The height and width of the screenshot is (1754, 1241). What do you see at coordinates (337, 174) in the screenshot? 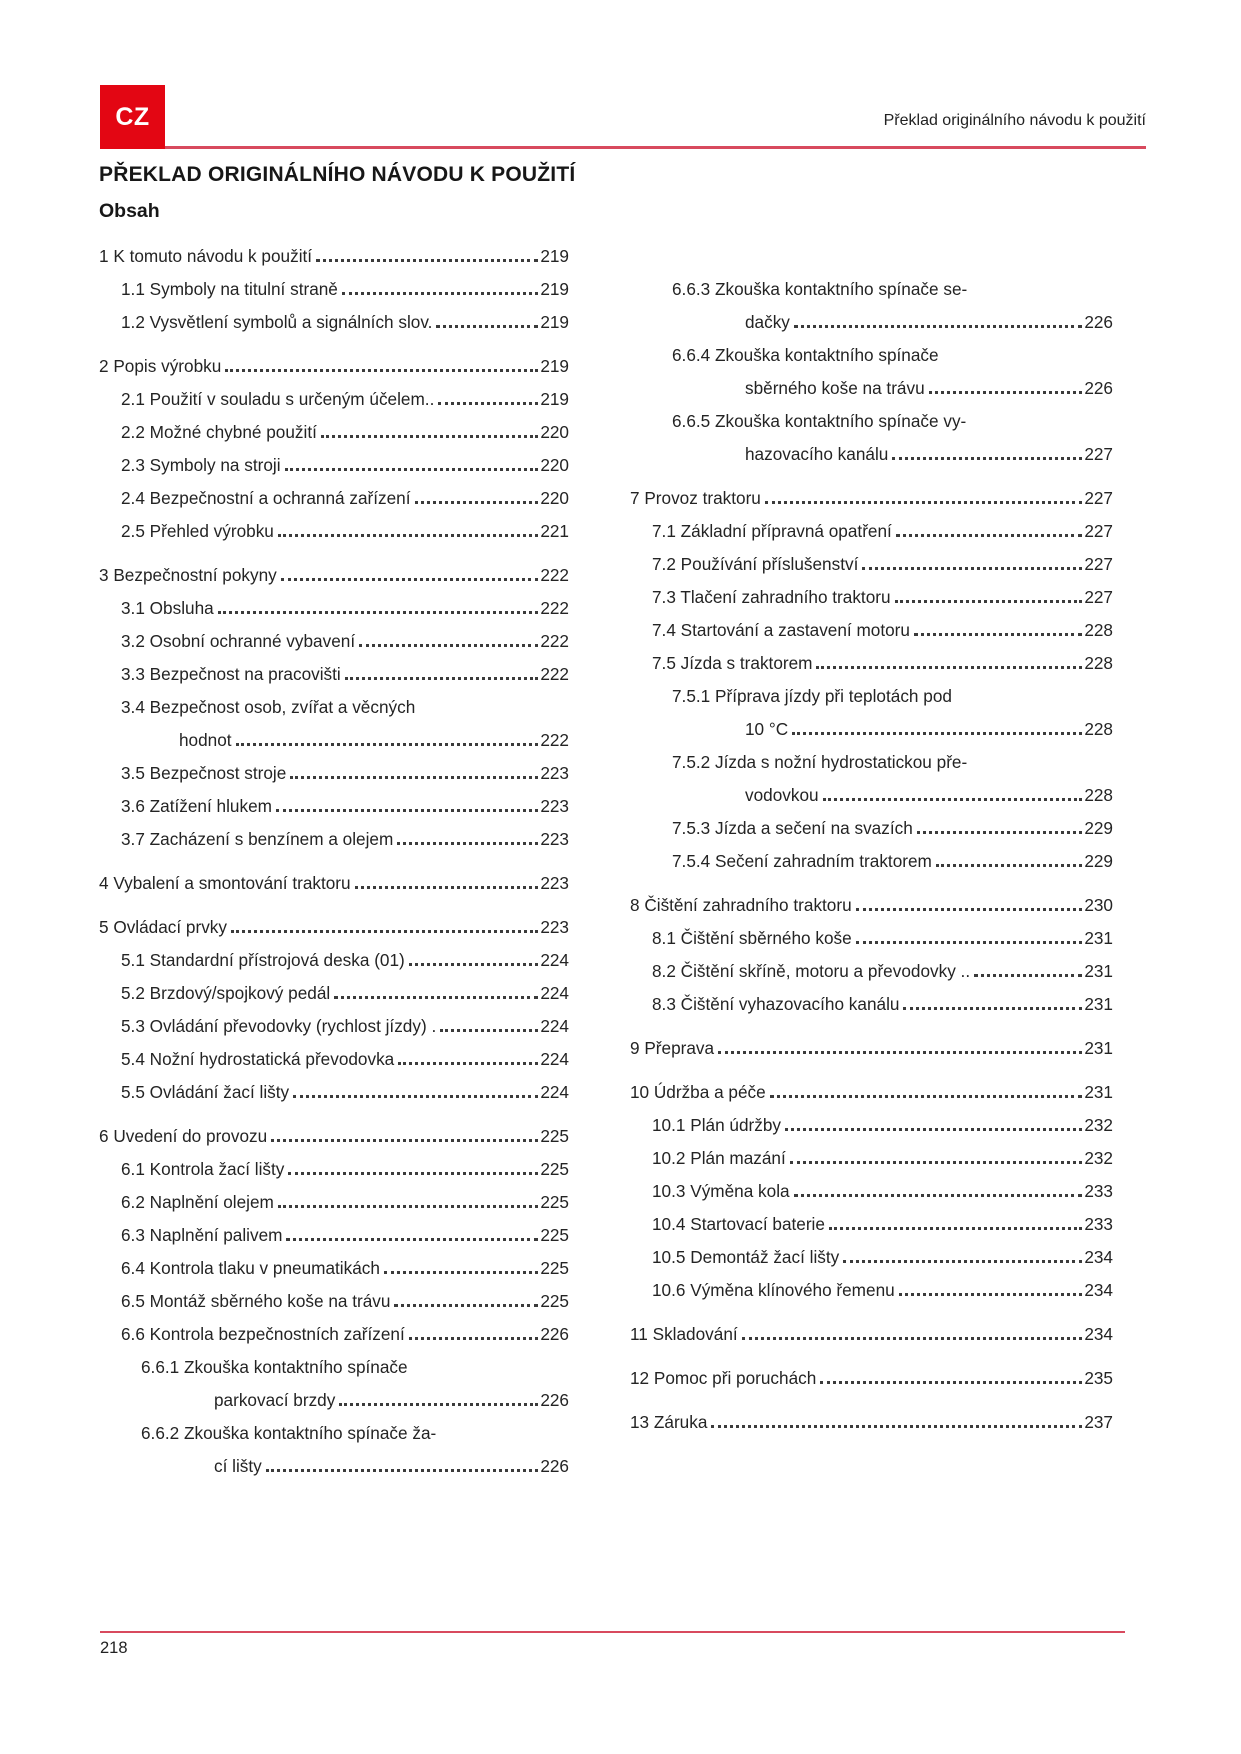
I see `page-title: PŘEKLAD ORIGINÁLNÍHO NÁVODU K POUŽITÍ` at bounding box center [337, 174].